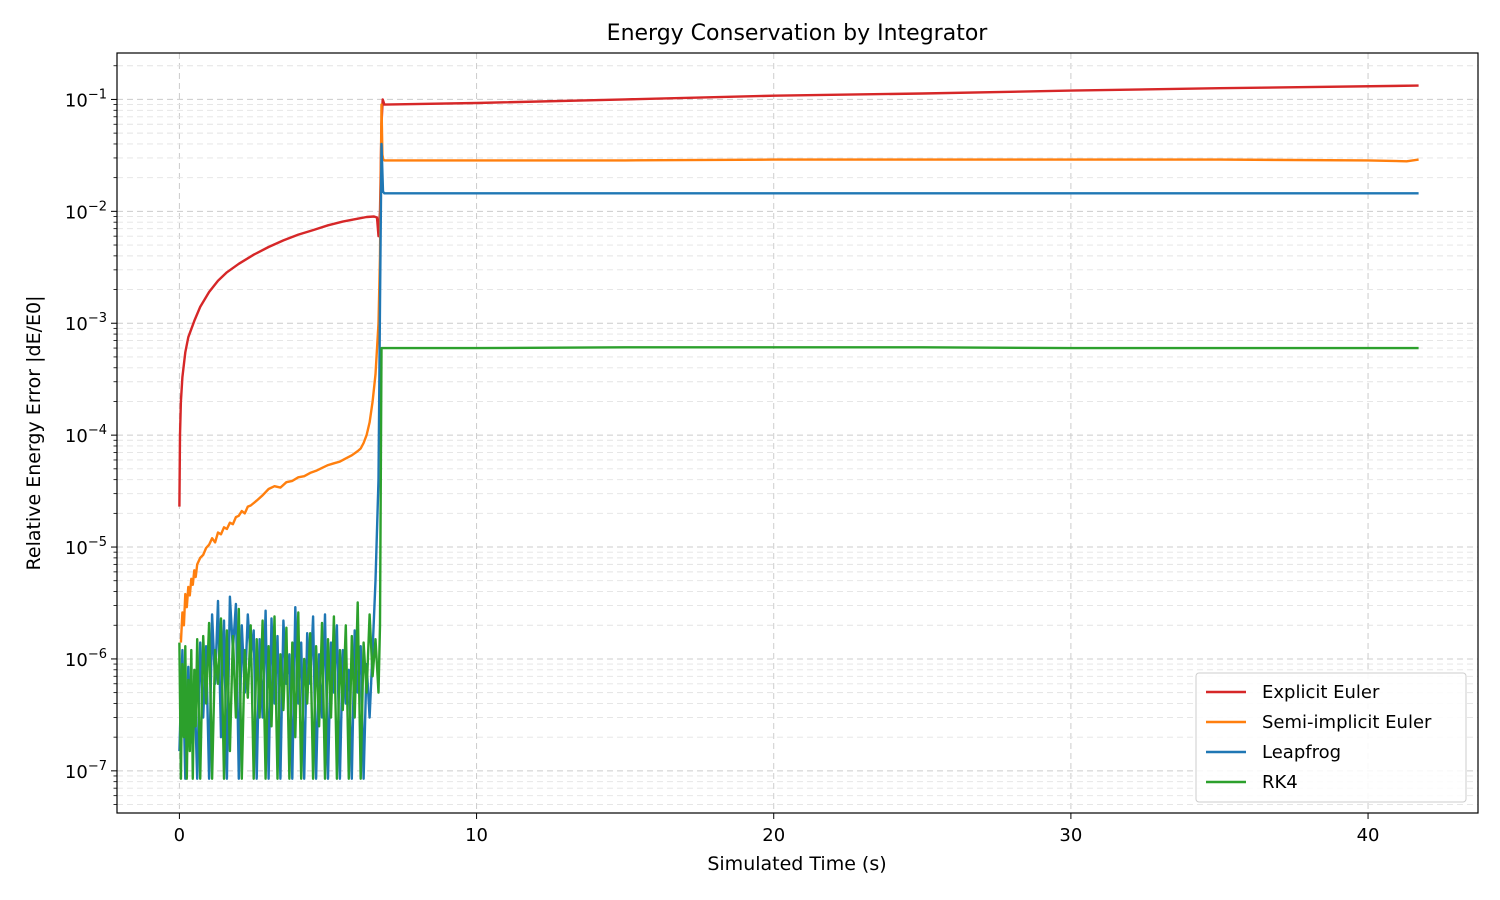 This screenshot has width=1500, height=900. What do you see at coordinates (34, 433) in the screenshot?
I see `y-axis-label: Relative Energy Error |dE/E0|` at bounding box center [34, 433].